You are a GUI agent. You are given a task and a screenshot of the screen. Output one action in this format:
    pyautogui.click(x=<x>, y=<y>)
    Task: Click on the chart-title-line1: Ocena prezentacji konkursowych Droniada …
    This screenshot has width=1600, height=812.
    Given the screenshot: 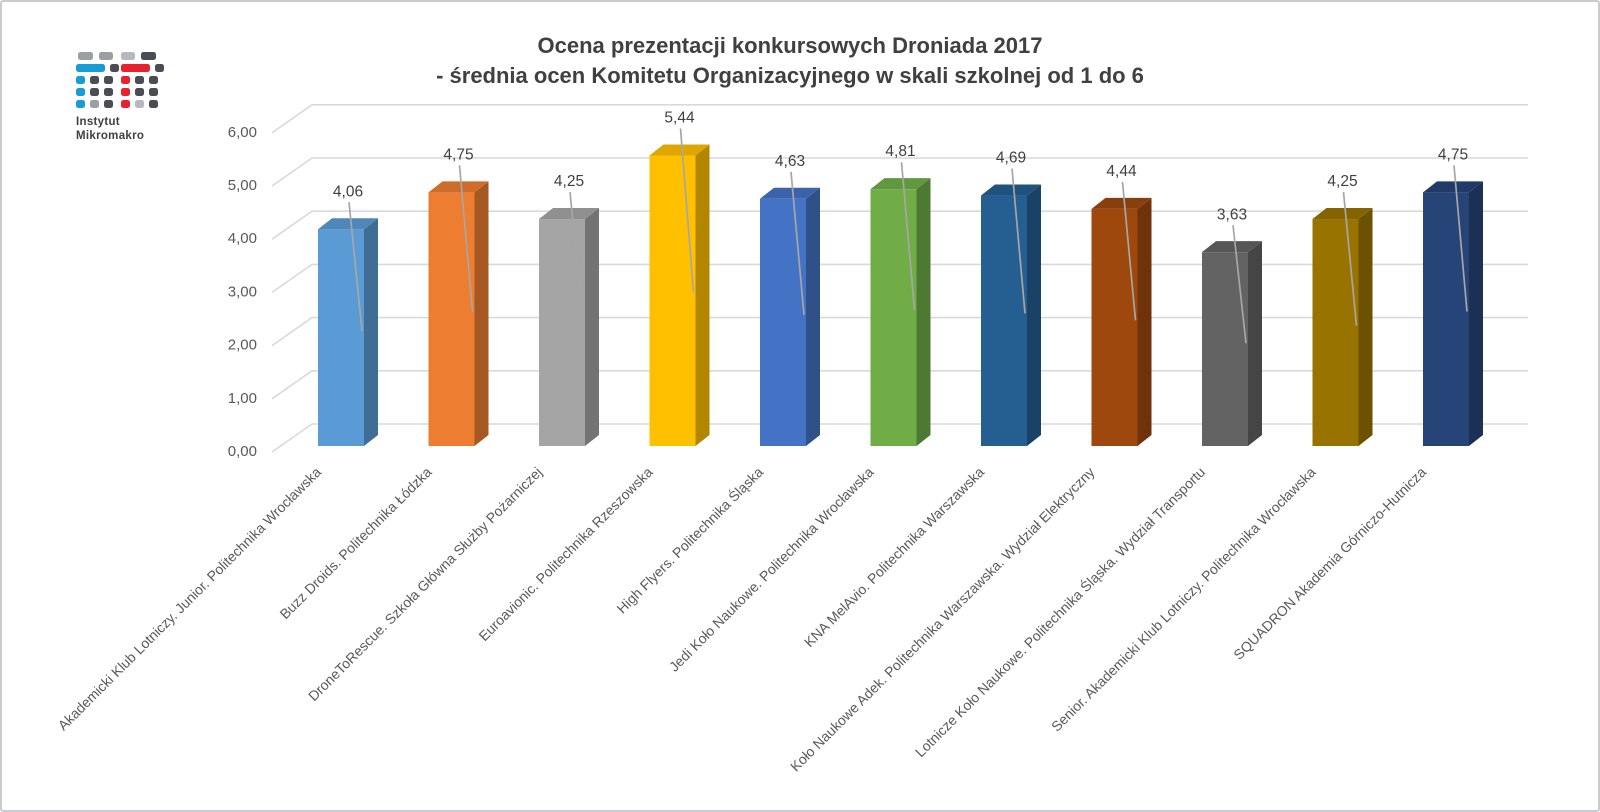 What is the action you would take?
    pyautogui.click(x=790, y=45)
    